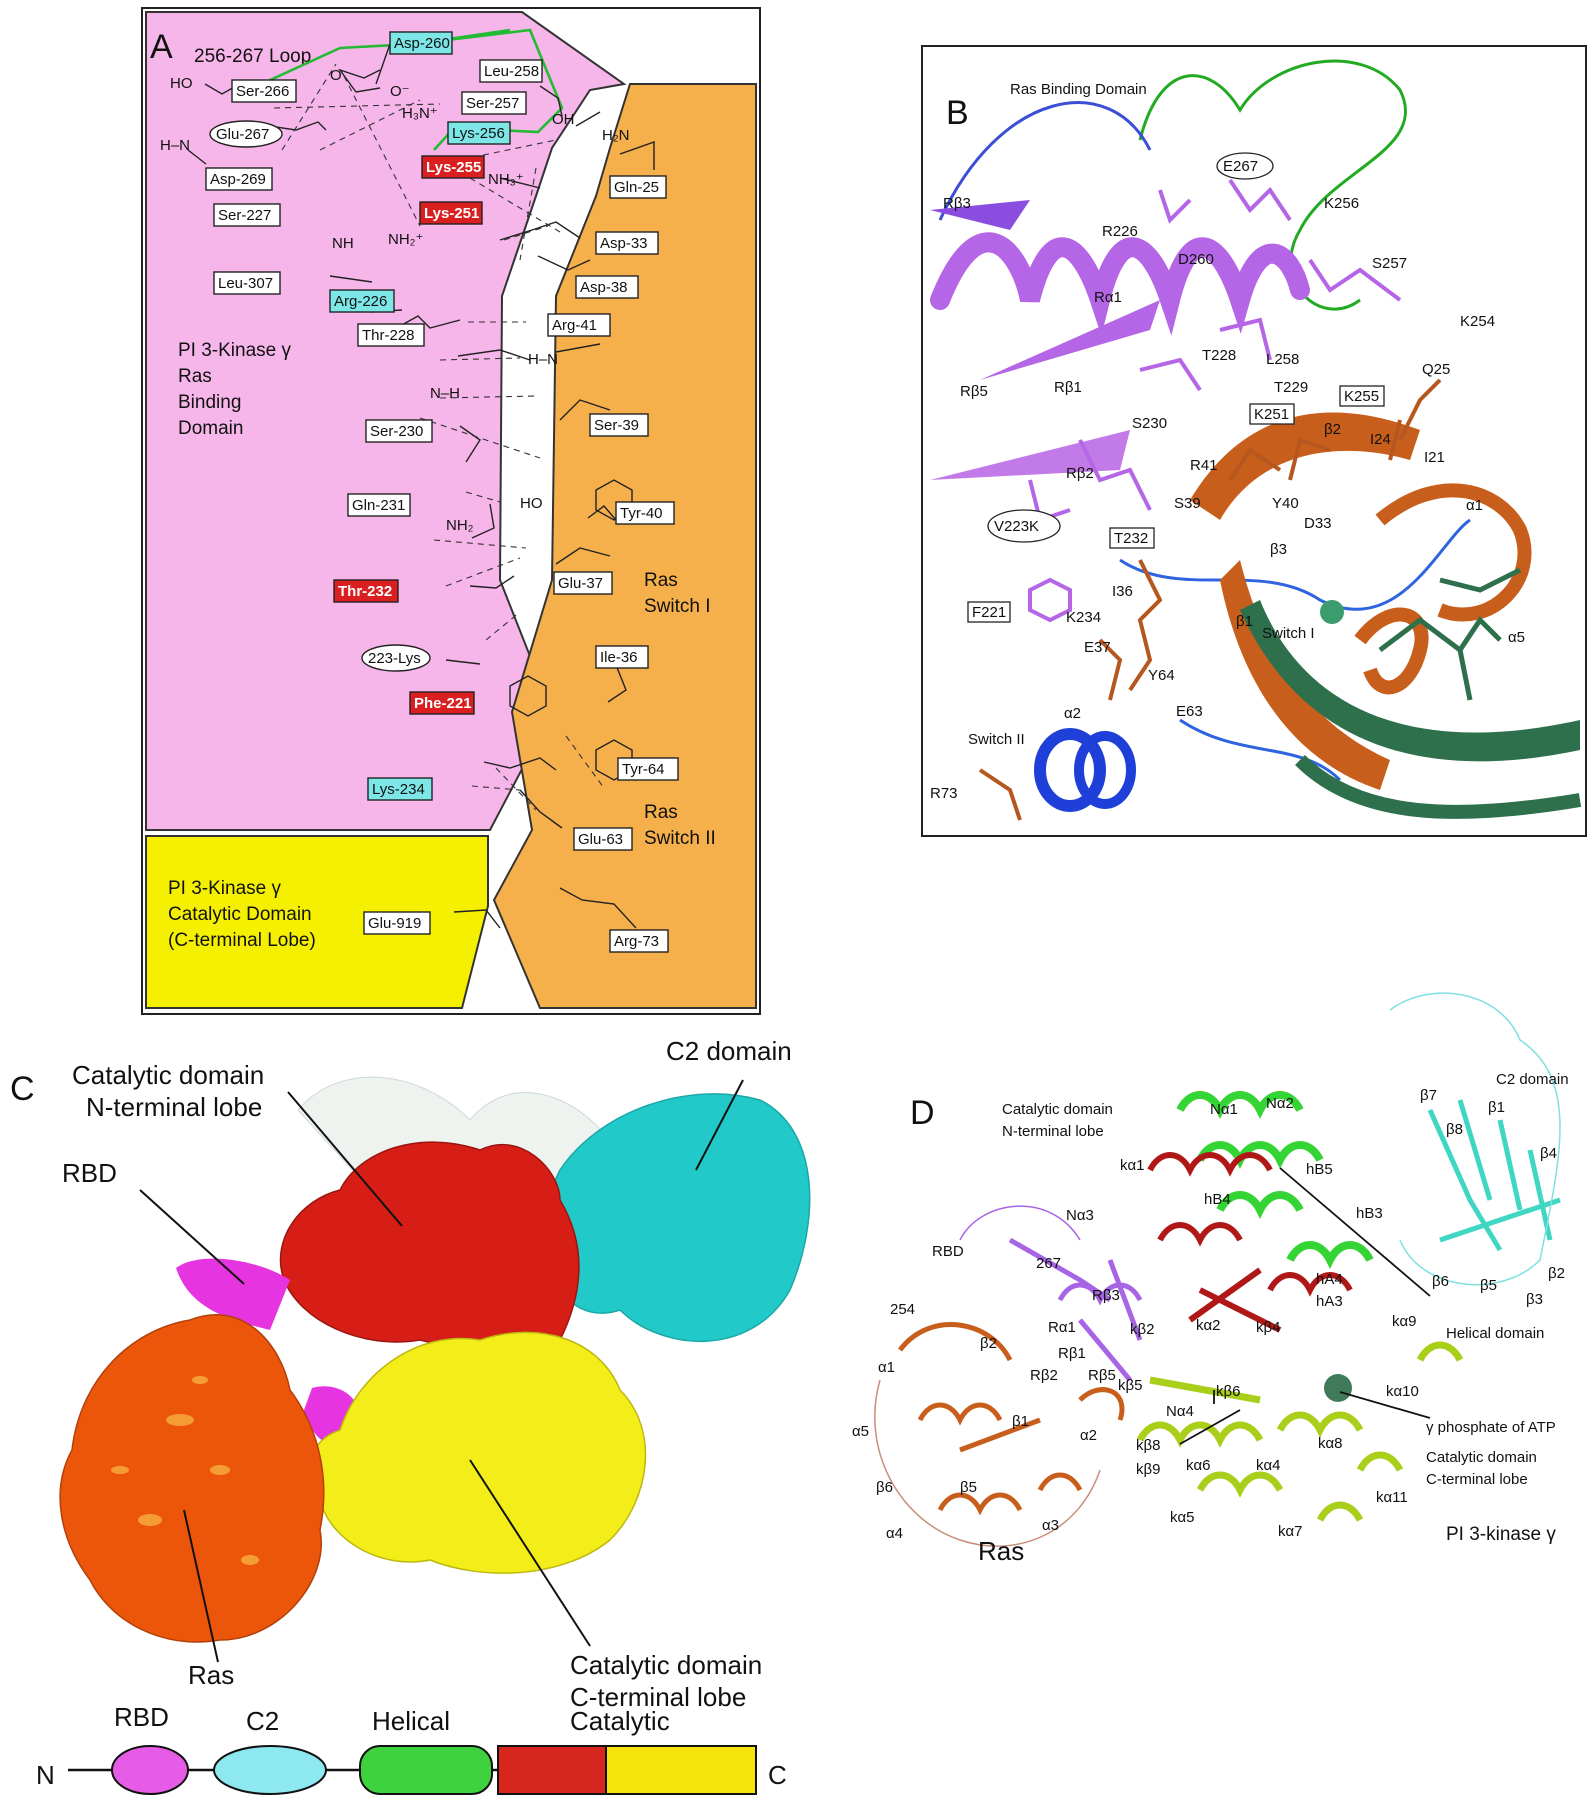 The image size is (1595, 1800). I want to click on clobe-surface, so click(478, 1452).